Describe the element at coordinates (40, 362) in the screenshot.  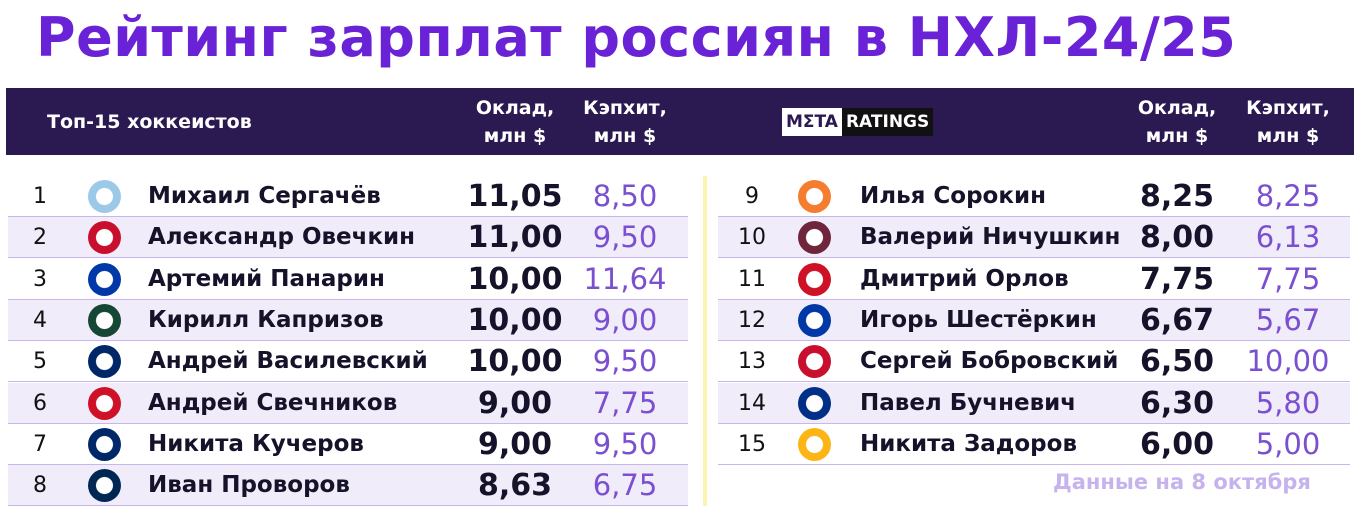
I see `rank: 5` at that location.